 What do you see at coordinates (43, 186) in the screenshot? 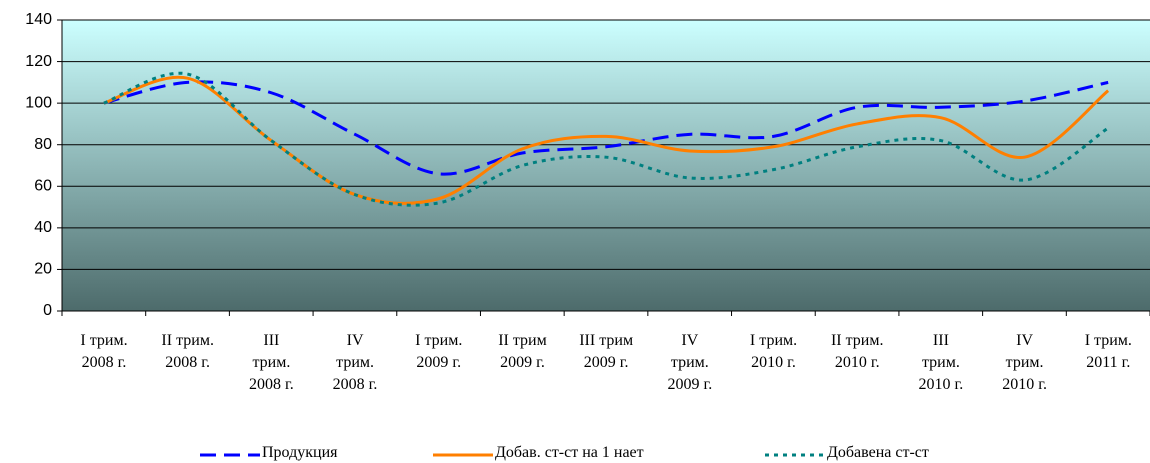
I see `y-tick-label: 60` at bounding box center [43, 186].